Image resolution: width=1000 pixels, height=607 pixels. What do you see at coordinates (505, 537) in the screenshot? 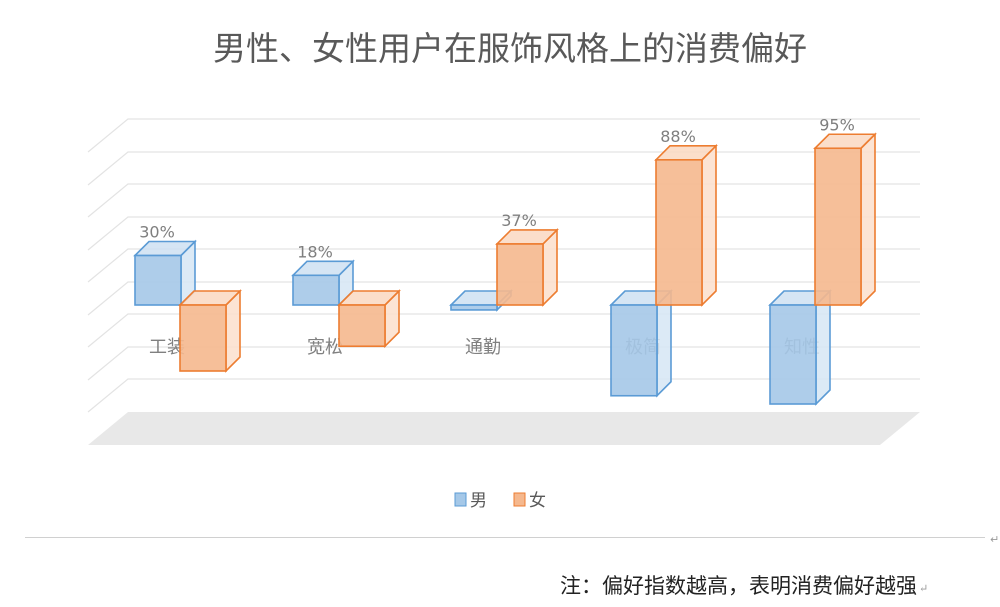
I see `divider-line` at bounding box center [505, 537].